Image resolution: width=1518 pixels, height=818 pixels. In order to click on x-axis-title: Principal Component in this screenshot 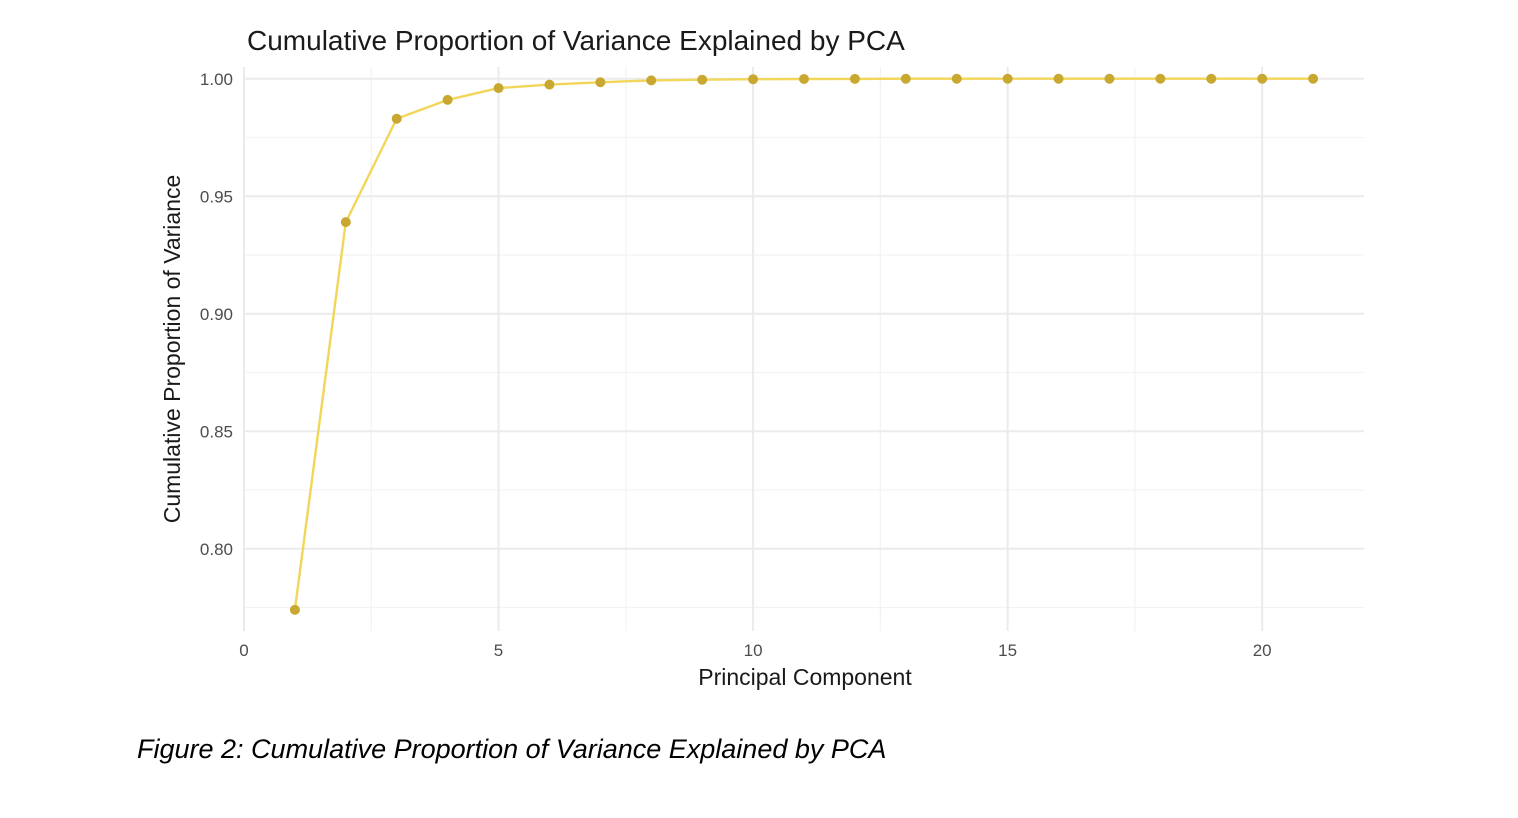, I will do `click(805, 677)`.